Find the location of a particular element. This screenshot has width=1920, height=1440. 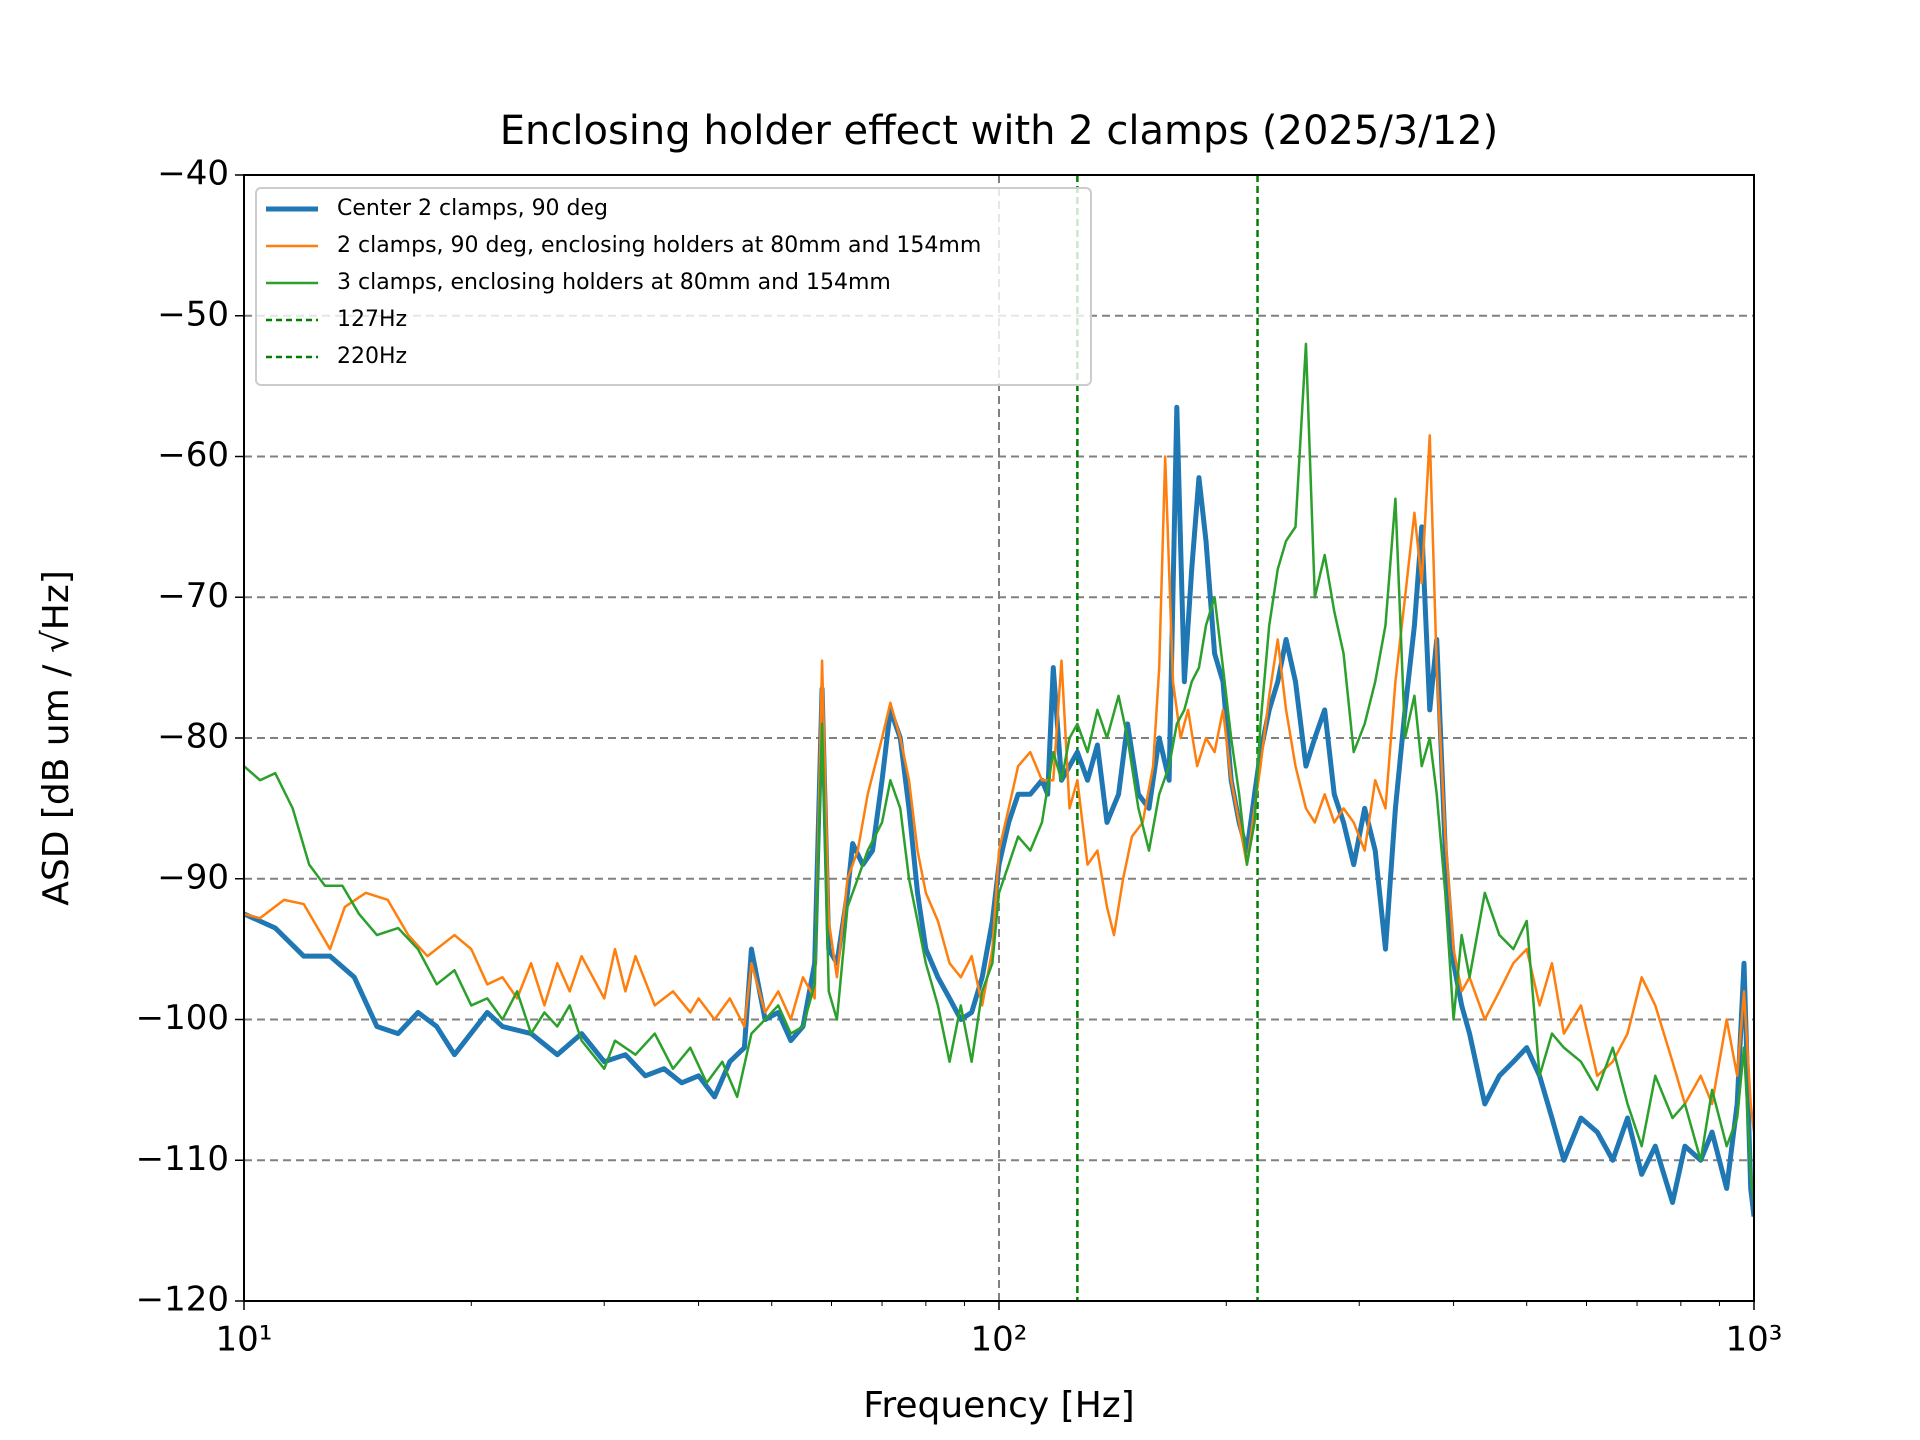

y-tick-label: −120 is located at coordinates (182, 1300).